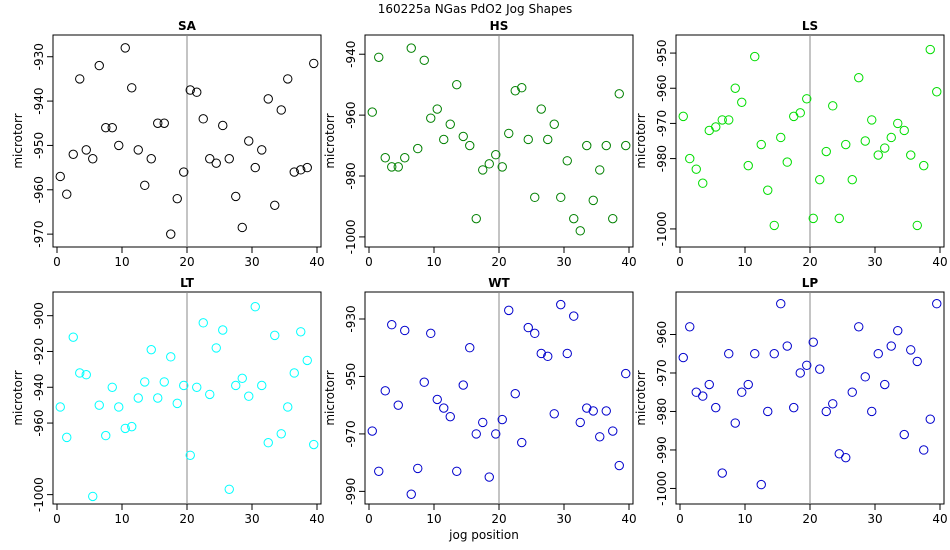  I want to click on y-tick-label: -970, so click(351, 433).